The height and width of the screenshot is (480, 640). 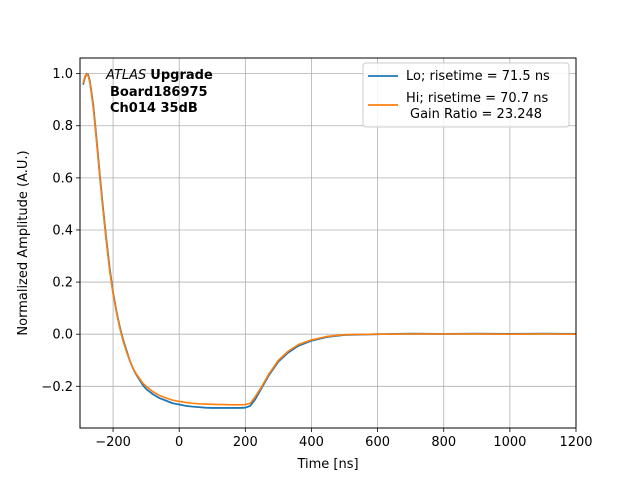 I want to click on annotation-line-1: ATLAS Upgrade, so click(x=159, y=75).